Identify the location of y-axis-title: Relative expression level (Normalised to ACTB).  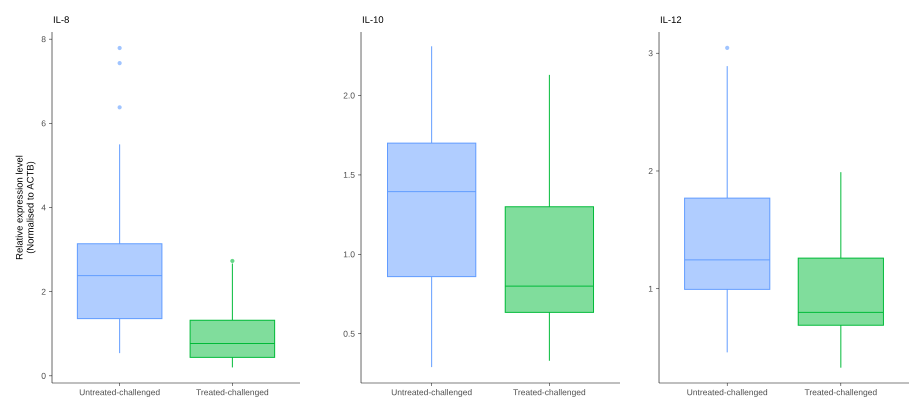
(26, 208).